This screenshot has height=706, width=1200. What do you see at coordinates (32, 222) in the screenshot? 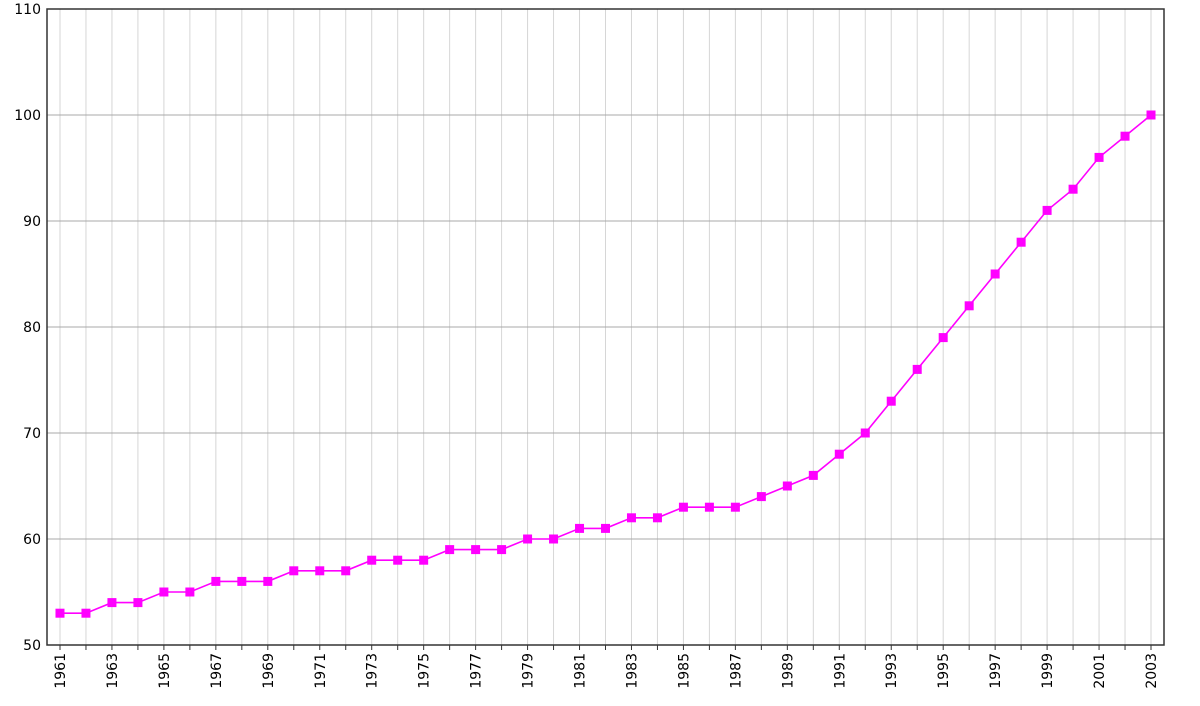
I see `y-tick-label: 90` at bounding box center [32, 222].